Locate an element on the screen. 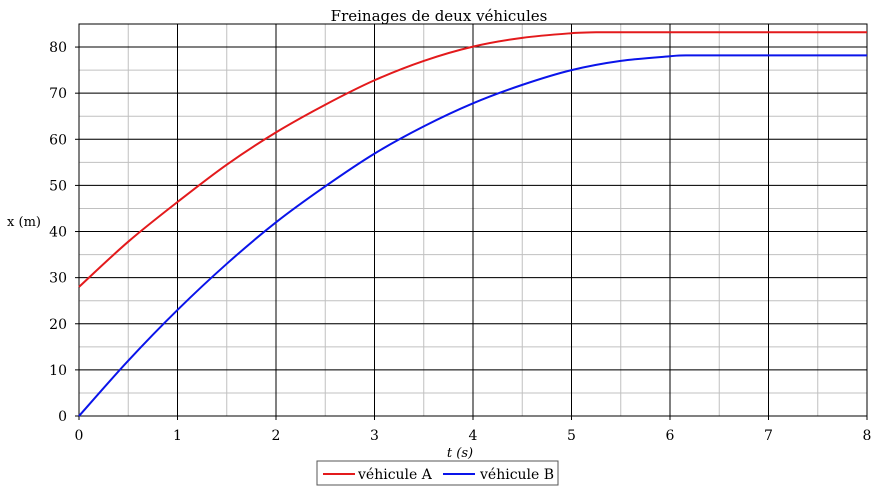  chart-title: Freinages de deux véhicules is located at coordinates (439, 16).